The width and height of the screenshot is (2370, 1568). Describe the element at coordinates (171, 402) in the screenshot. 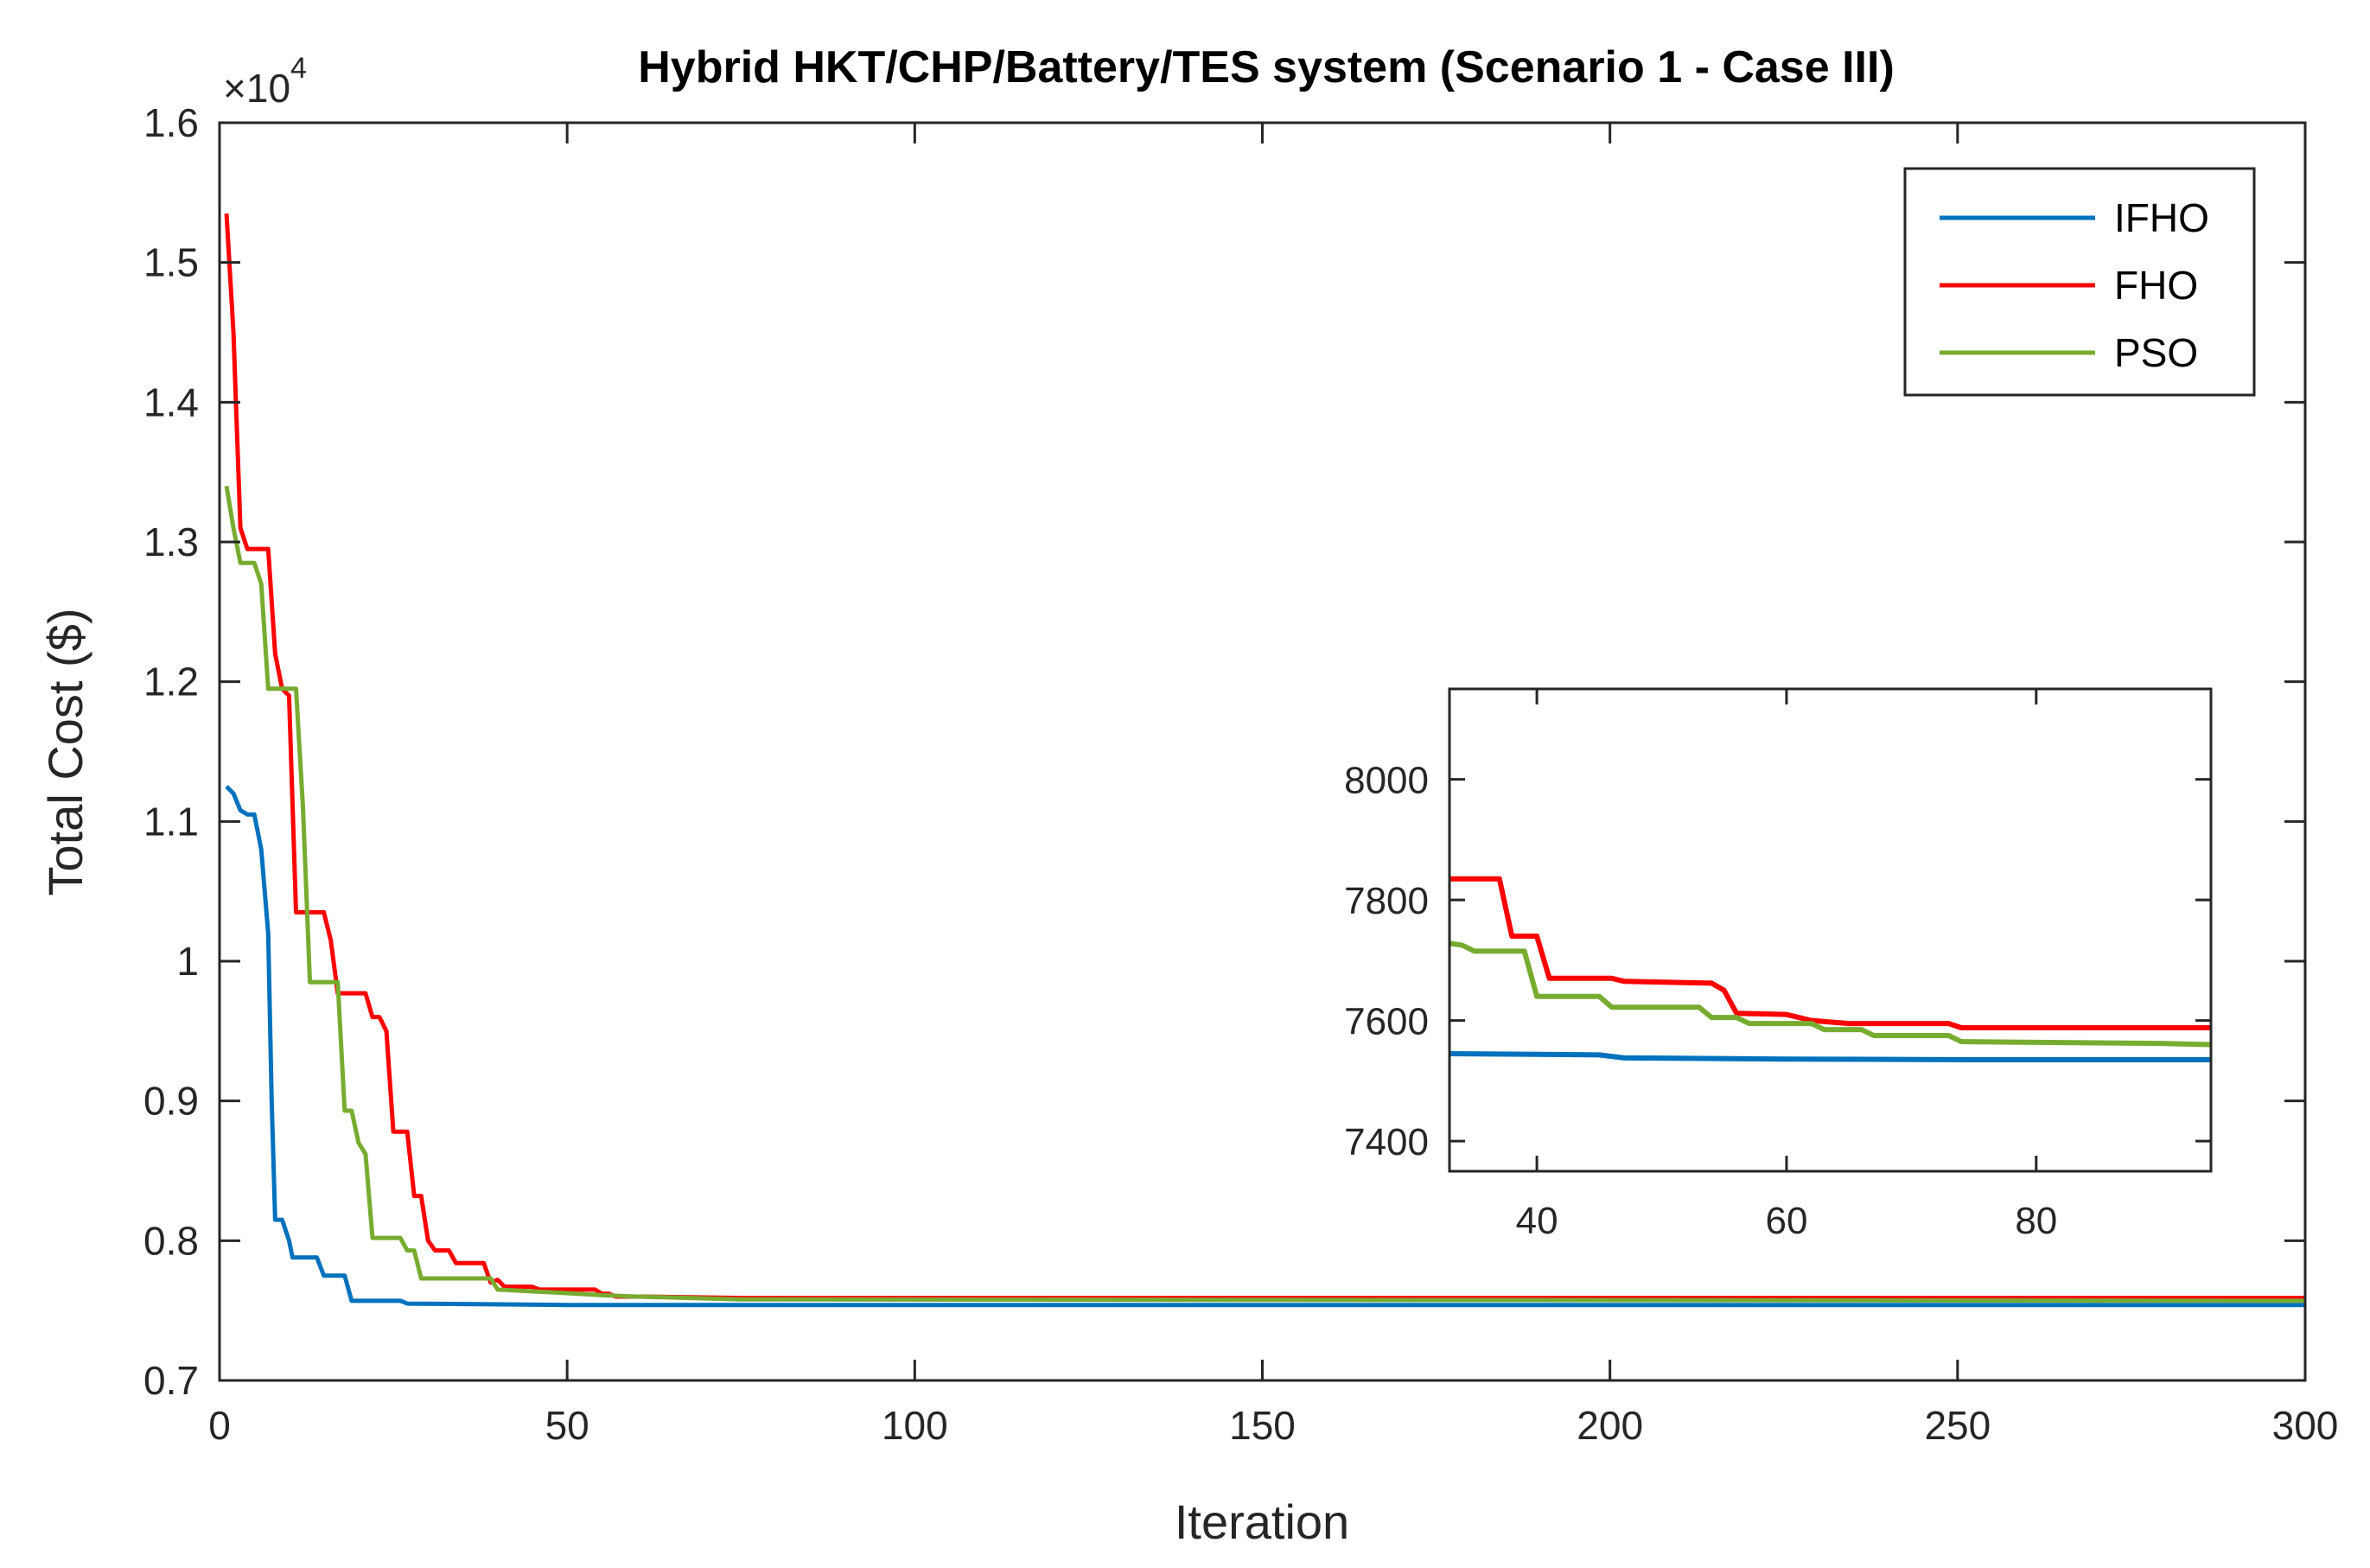

I see `main-y-tick-label: 1.4` at that location.